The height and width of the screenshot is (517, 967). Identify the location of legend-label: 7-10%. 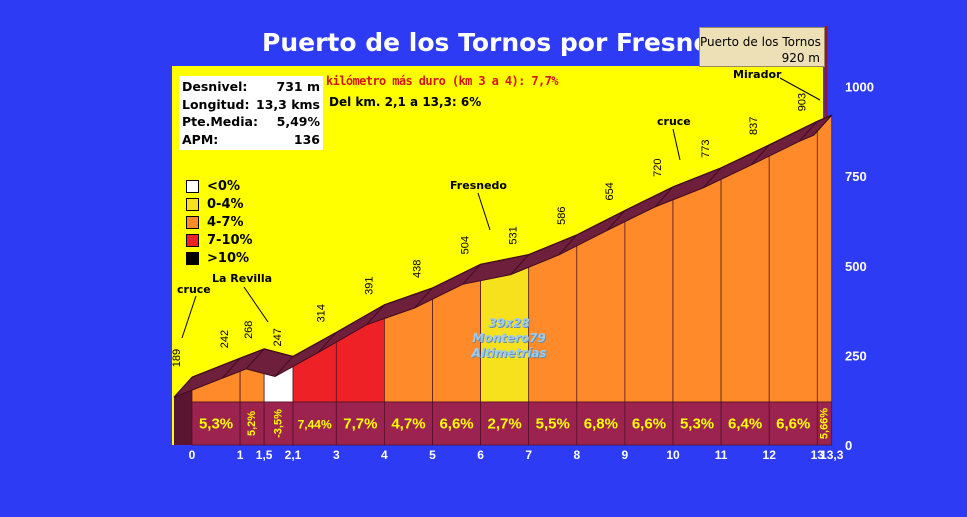
(230, 240).